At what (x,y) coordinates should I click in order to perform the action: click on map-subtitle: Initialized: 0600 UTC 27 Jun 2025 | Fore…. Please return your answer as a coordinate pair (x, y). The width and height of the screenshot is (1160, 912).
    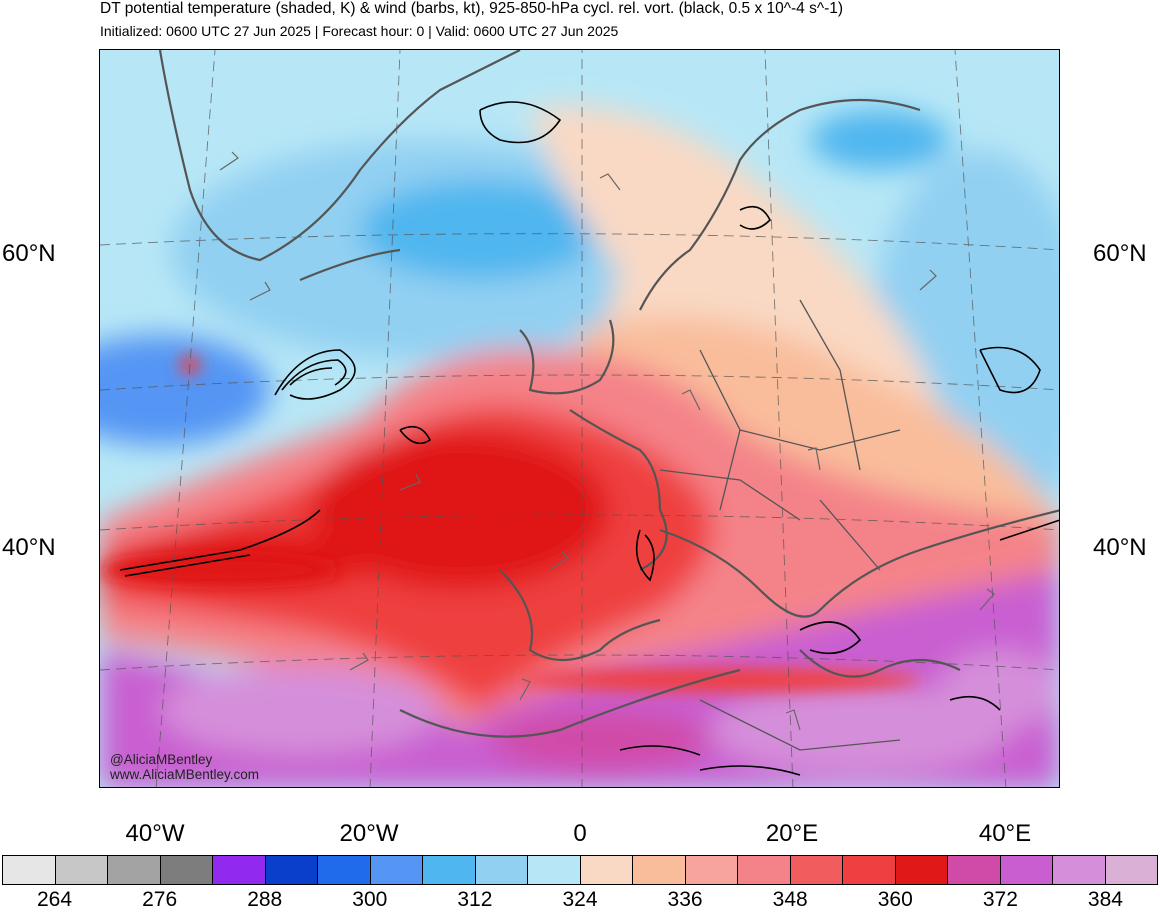
    Looking at the image, I should click on (359, 31).